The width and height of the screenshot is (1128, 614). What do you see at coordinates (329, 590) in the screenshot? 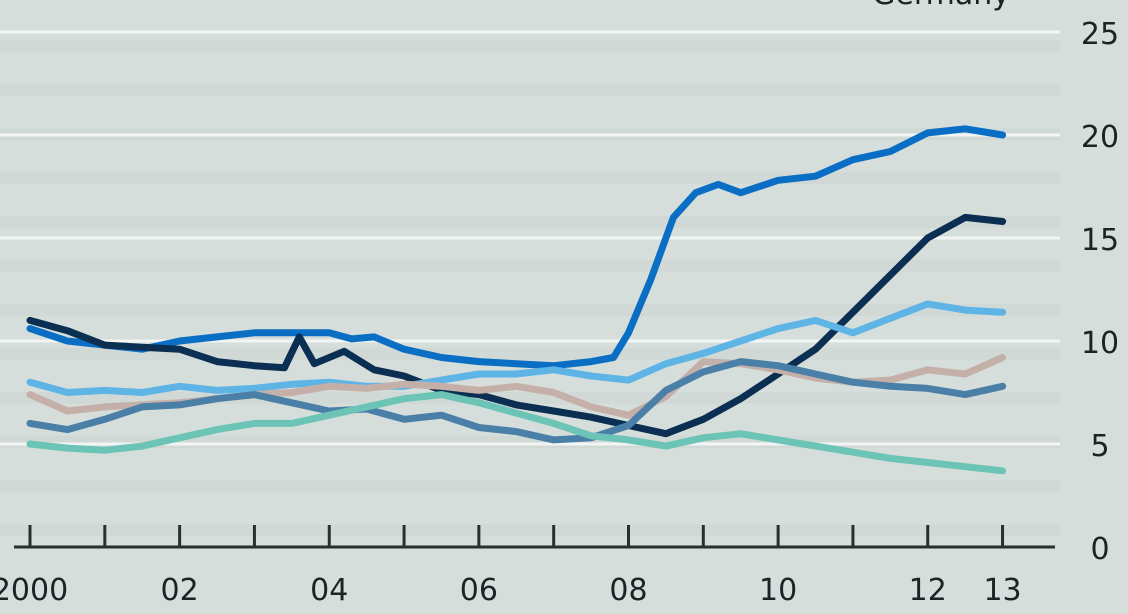
I see `x-tick-label: 04` at bounding box center [329, 590].